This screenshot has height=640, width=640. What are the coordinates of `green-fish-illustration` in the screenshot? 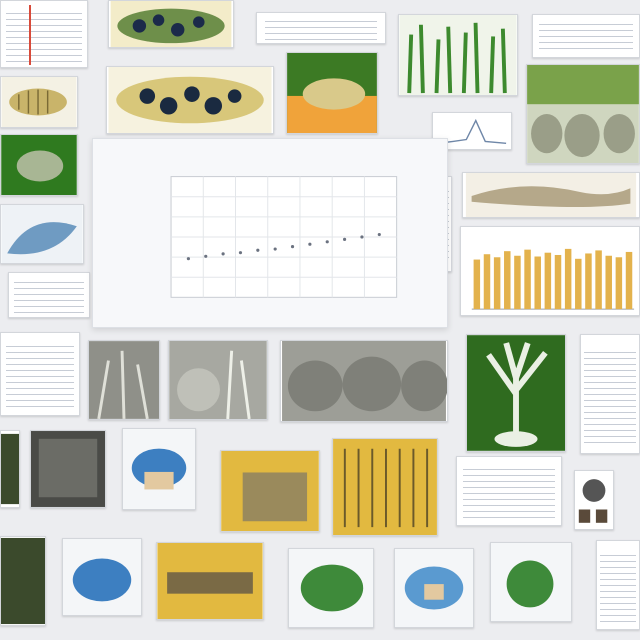 It's located at (332, 93).